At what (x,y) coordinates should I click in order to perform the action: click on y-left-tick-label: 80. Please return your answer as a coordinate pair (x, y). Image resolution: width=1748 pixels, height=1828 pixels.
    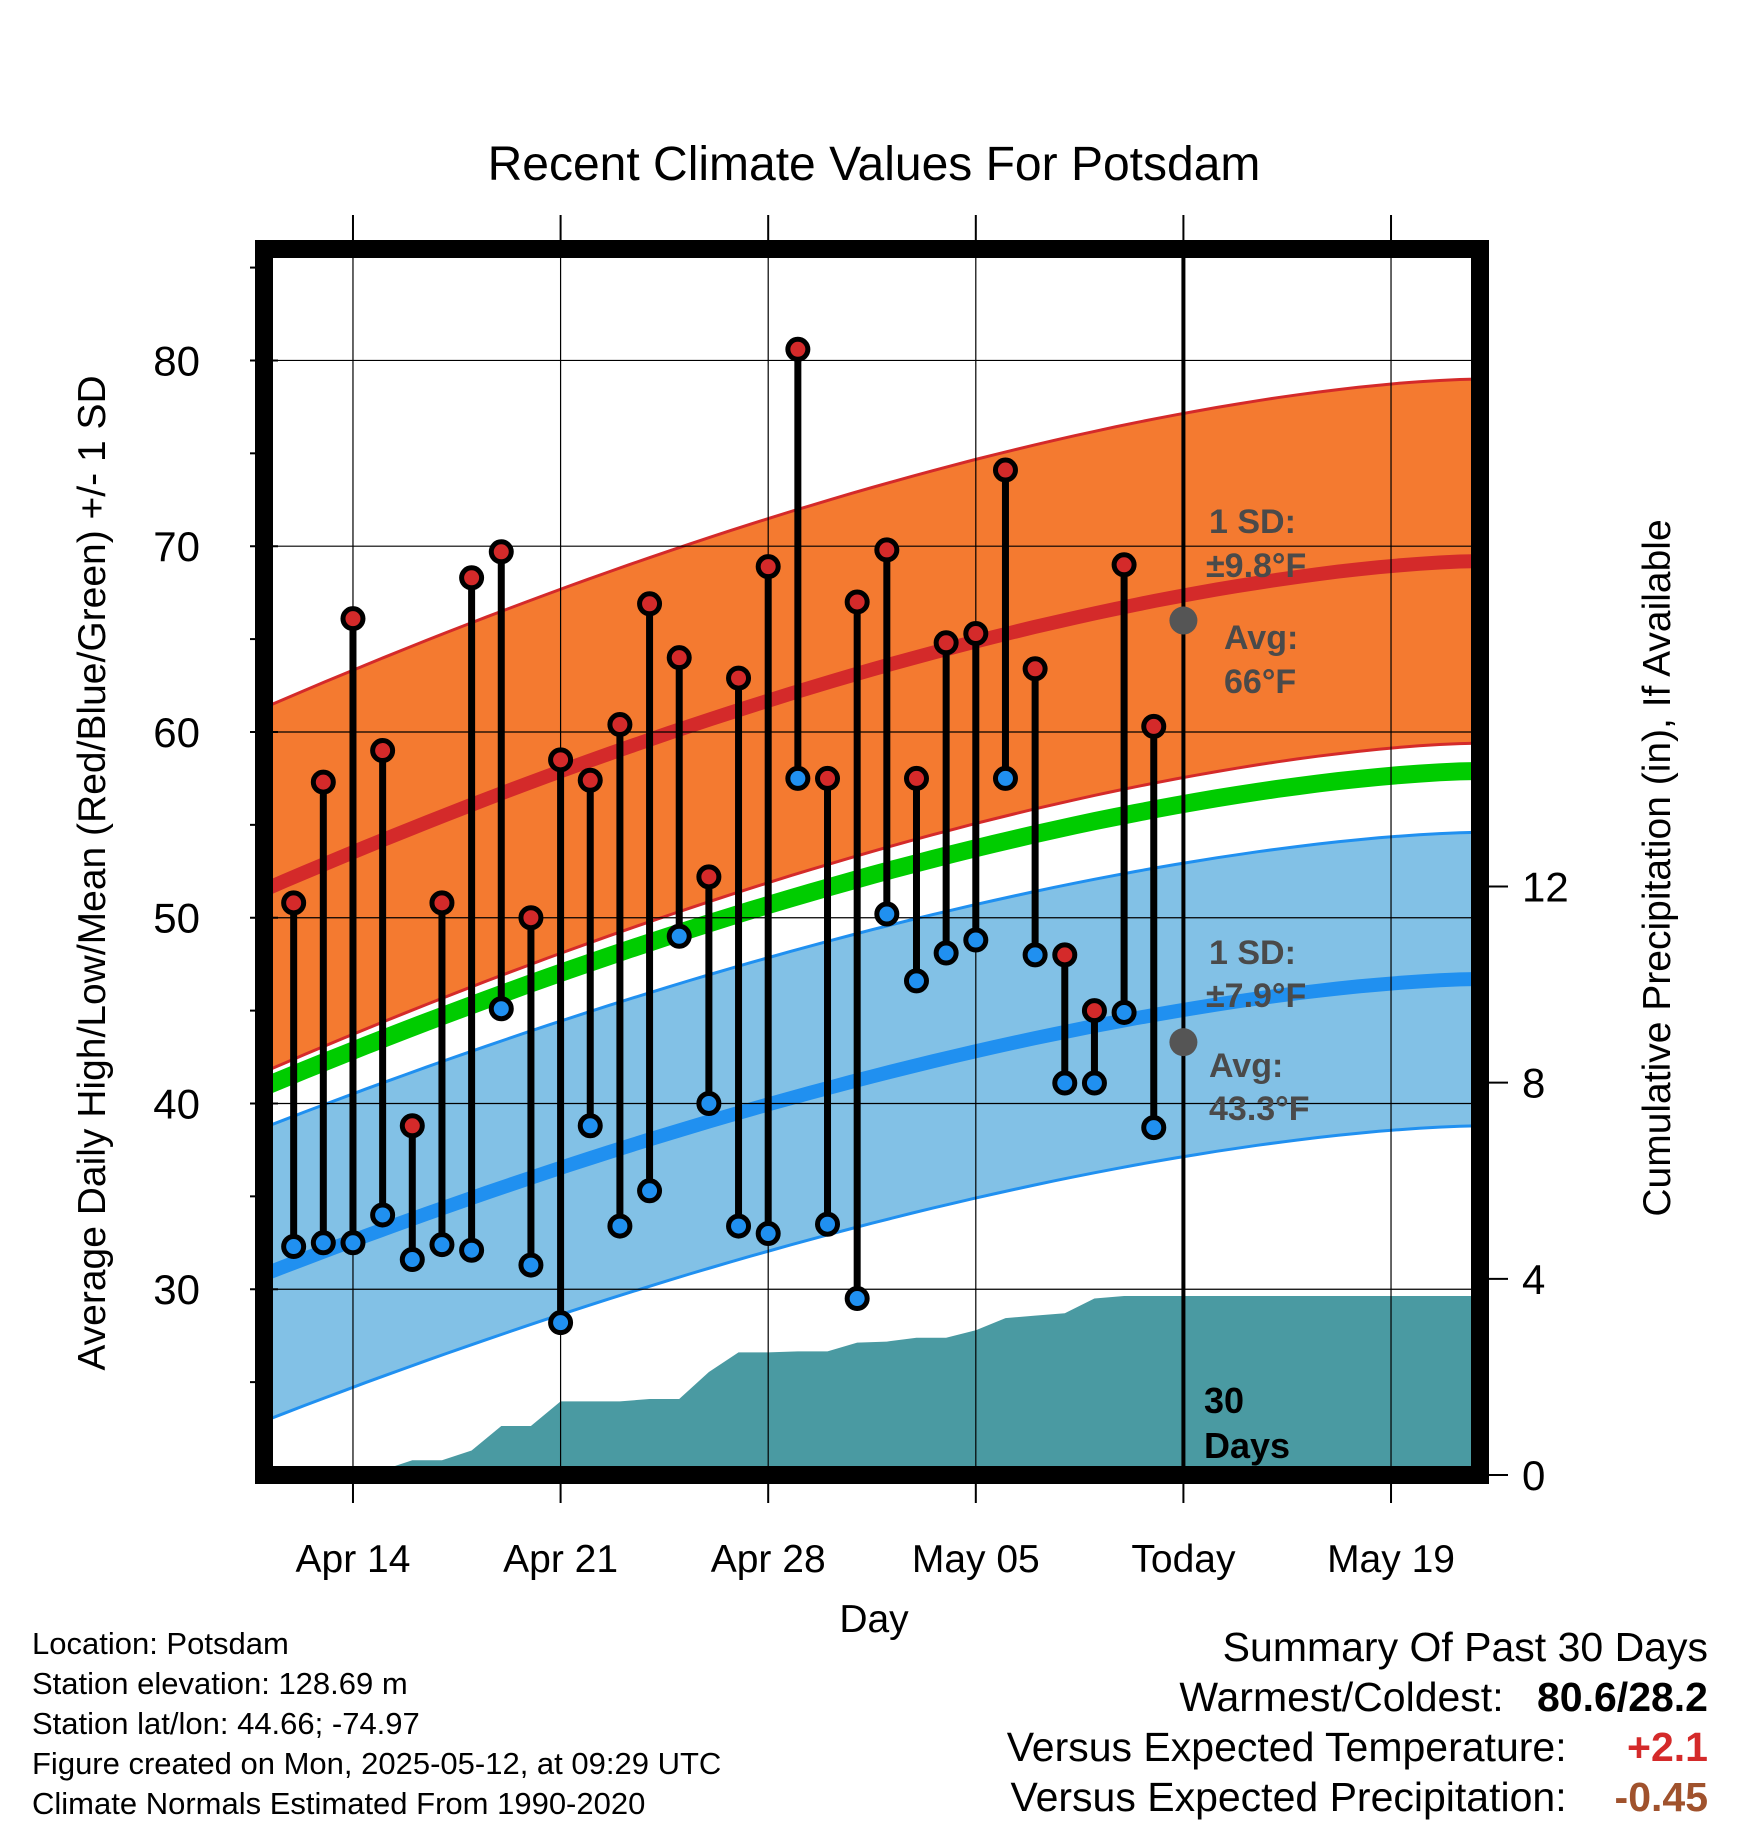
    Looking at the image, I should click on (176, 360).